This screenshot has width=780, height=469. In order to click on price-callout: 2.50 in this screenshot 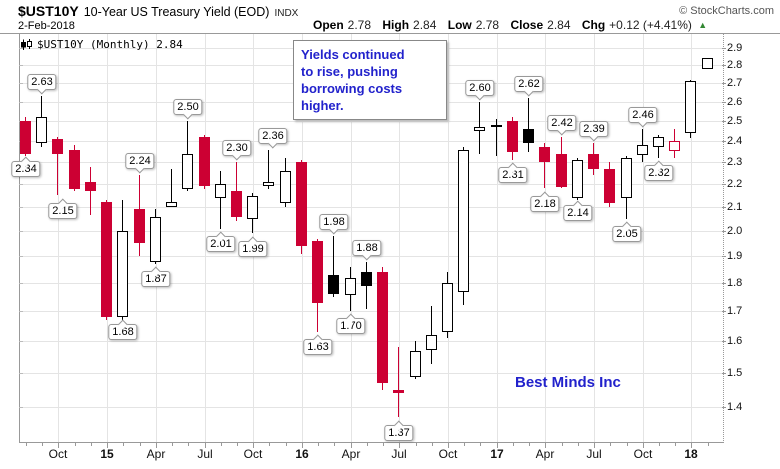, I will do `click(188, 107)`.